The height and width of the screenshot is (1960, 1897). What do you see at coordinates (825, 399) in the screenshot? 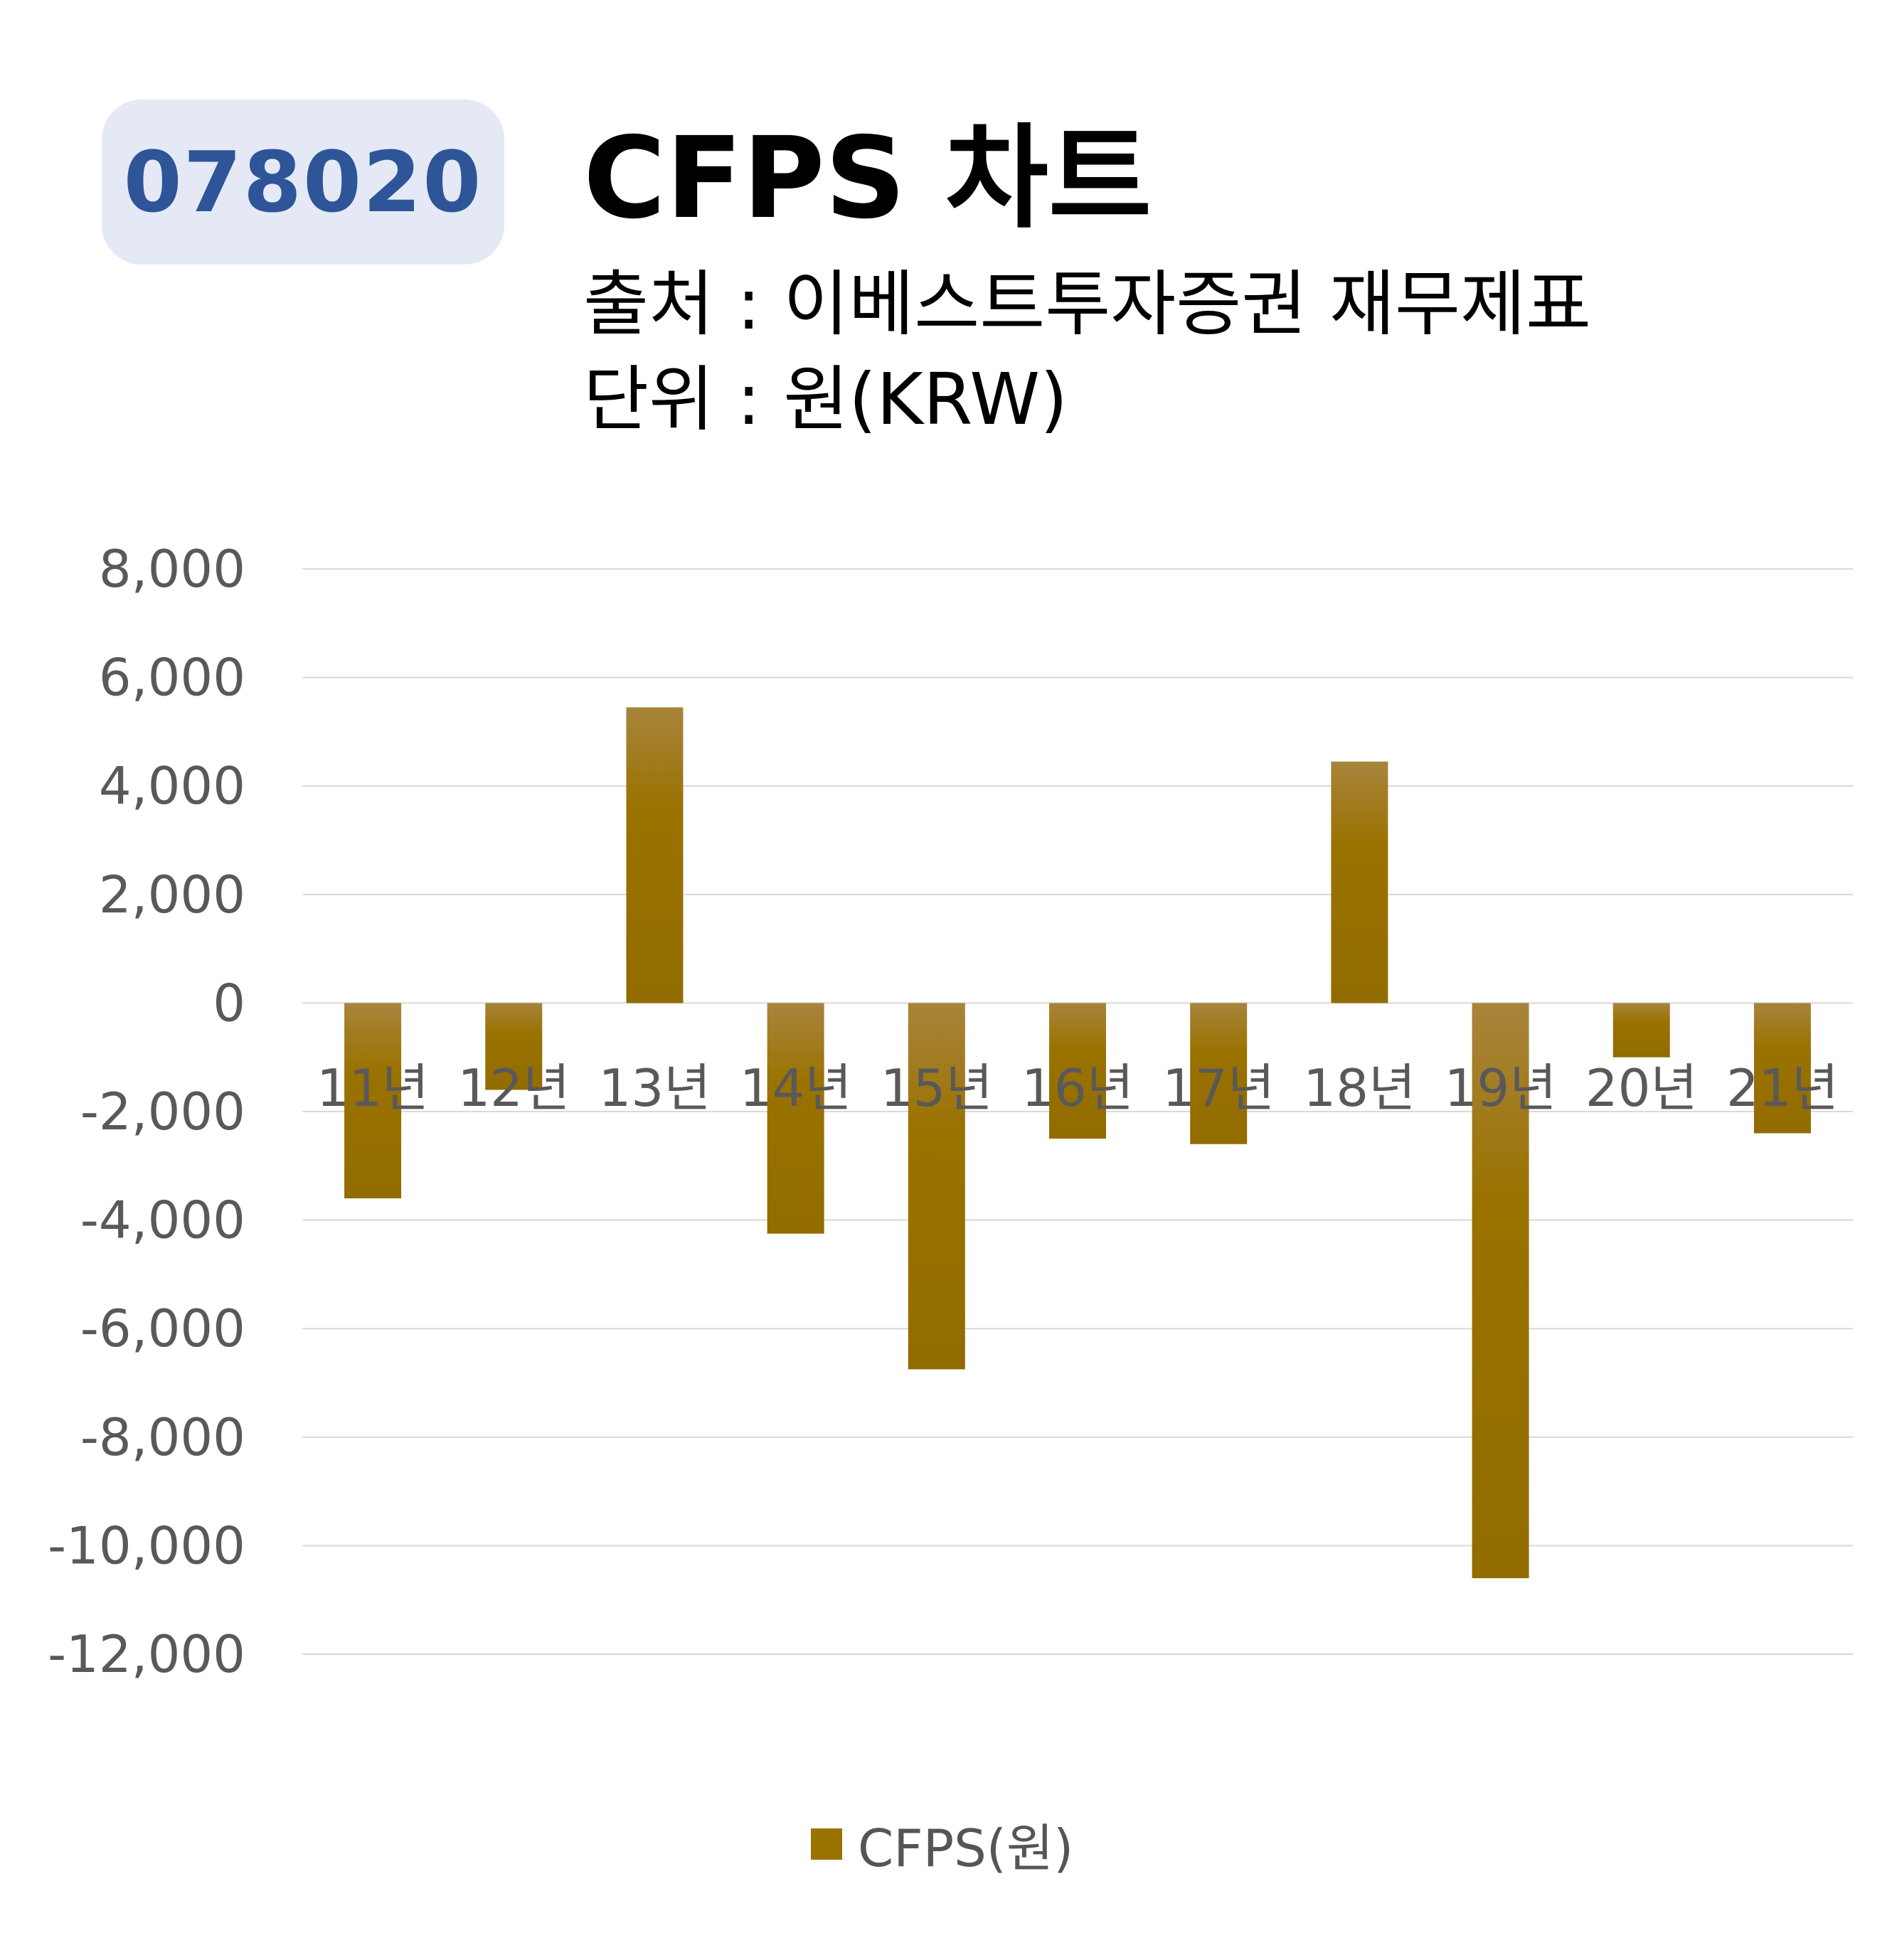
I see `unit-note: 단위 : 원(KRW)` at bounding box center [825, 399].